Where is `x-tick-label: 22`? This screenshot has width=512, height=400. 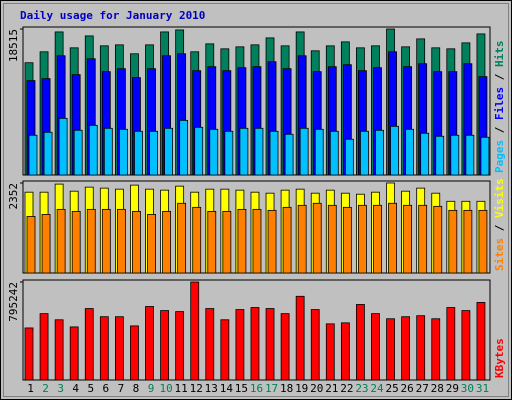
x-tick-label: 22 is located at coordinates (346, 388).